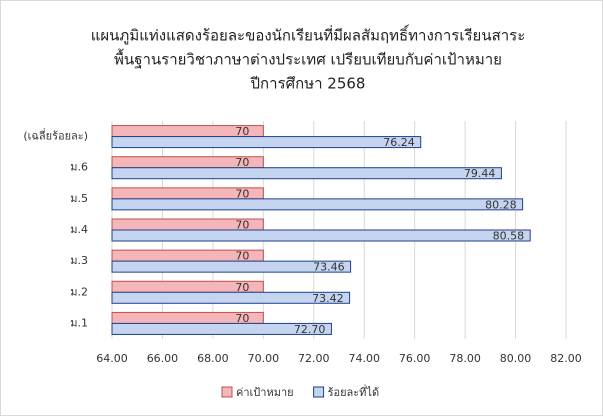  I want to click on x-tick-label: 68.00, so click(213, 358).